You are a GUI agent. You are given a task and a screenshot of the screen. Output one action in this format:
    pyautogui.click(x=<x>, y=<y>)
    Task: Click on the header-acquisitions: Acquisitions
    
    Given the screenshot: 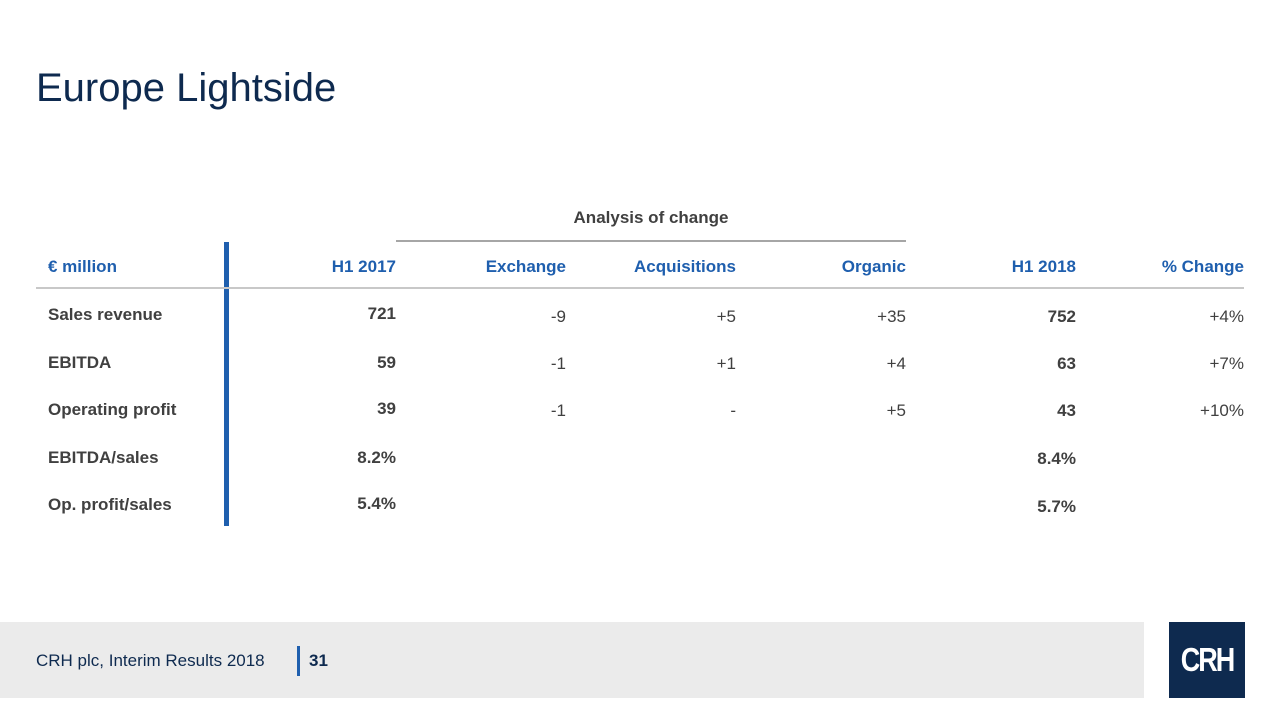 What is the action you would take?
    pyautogui.click(x=684, y=266)
    